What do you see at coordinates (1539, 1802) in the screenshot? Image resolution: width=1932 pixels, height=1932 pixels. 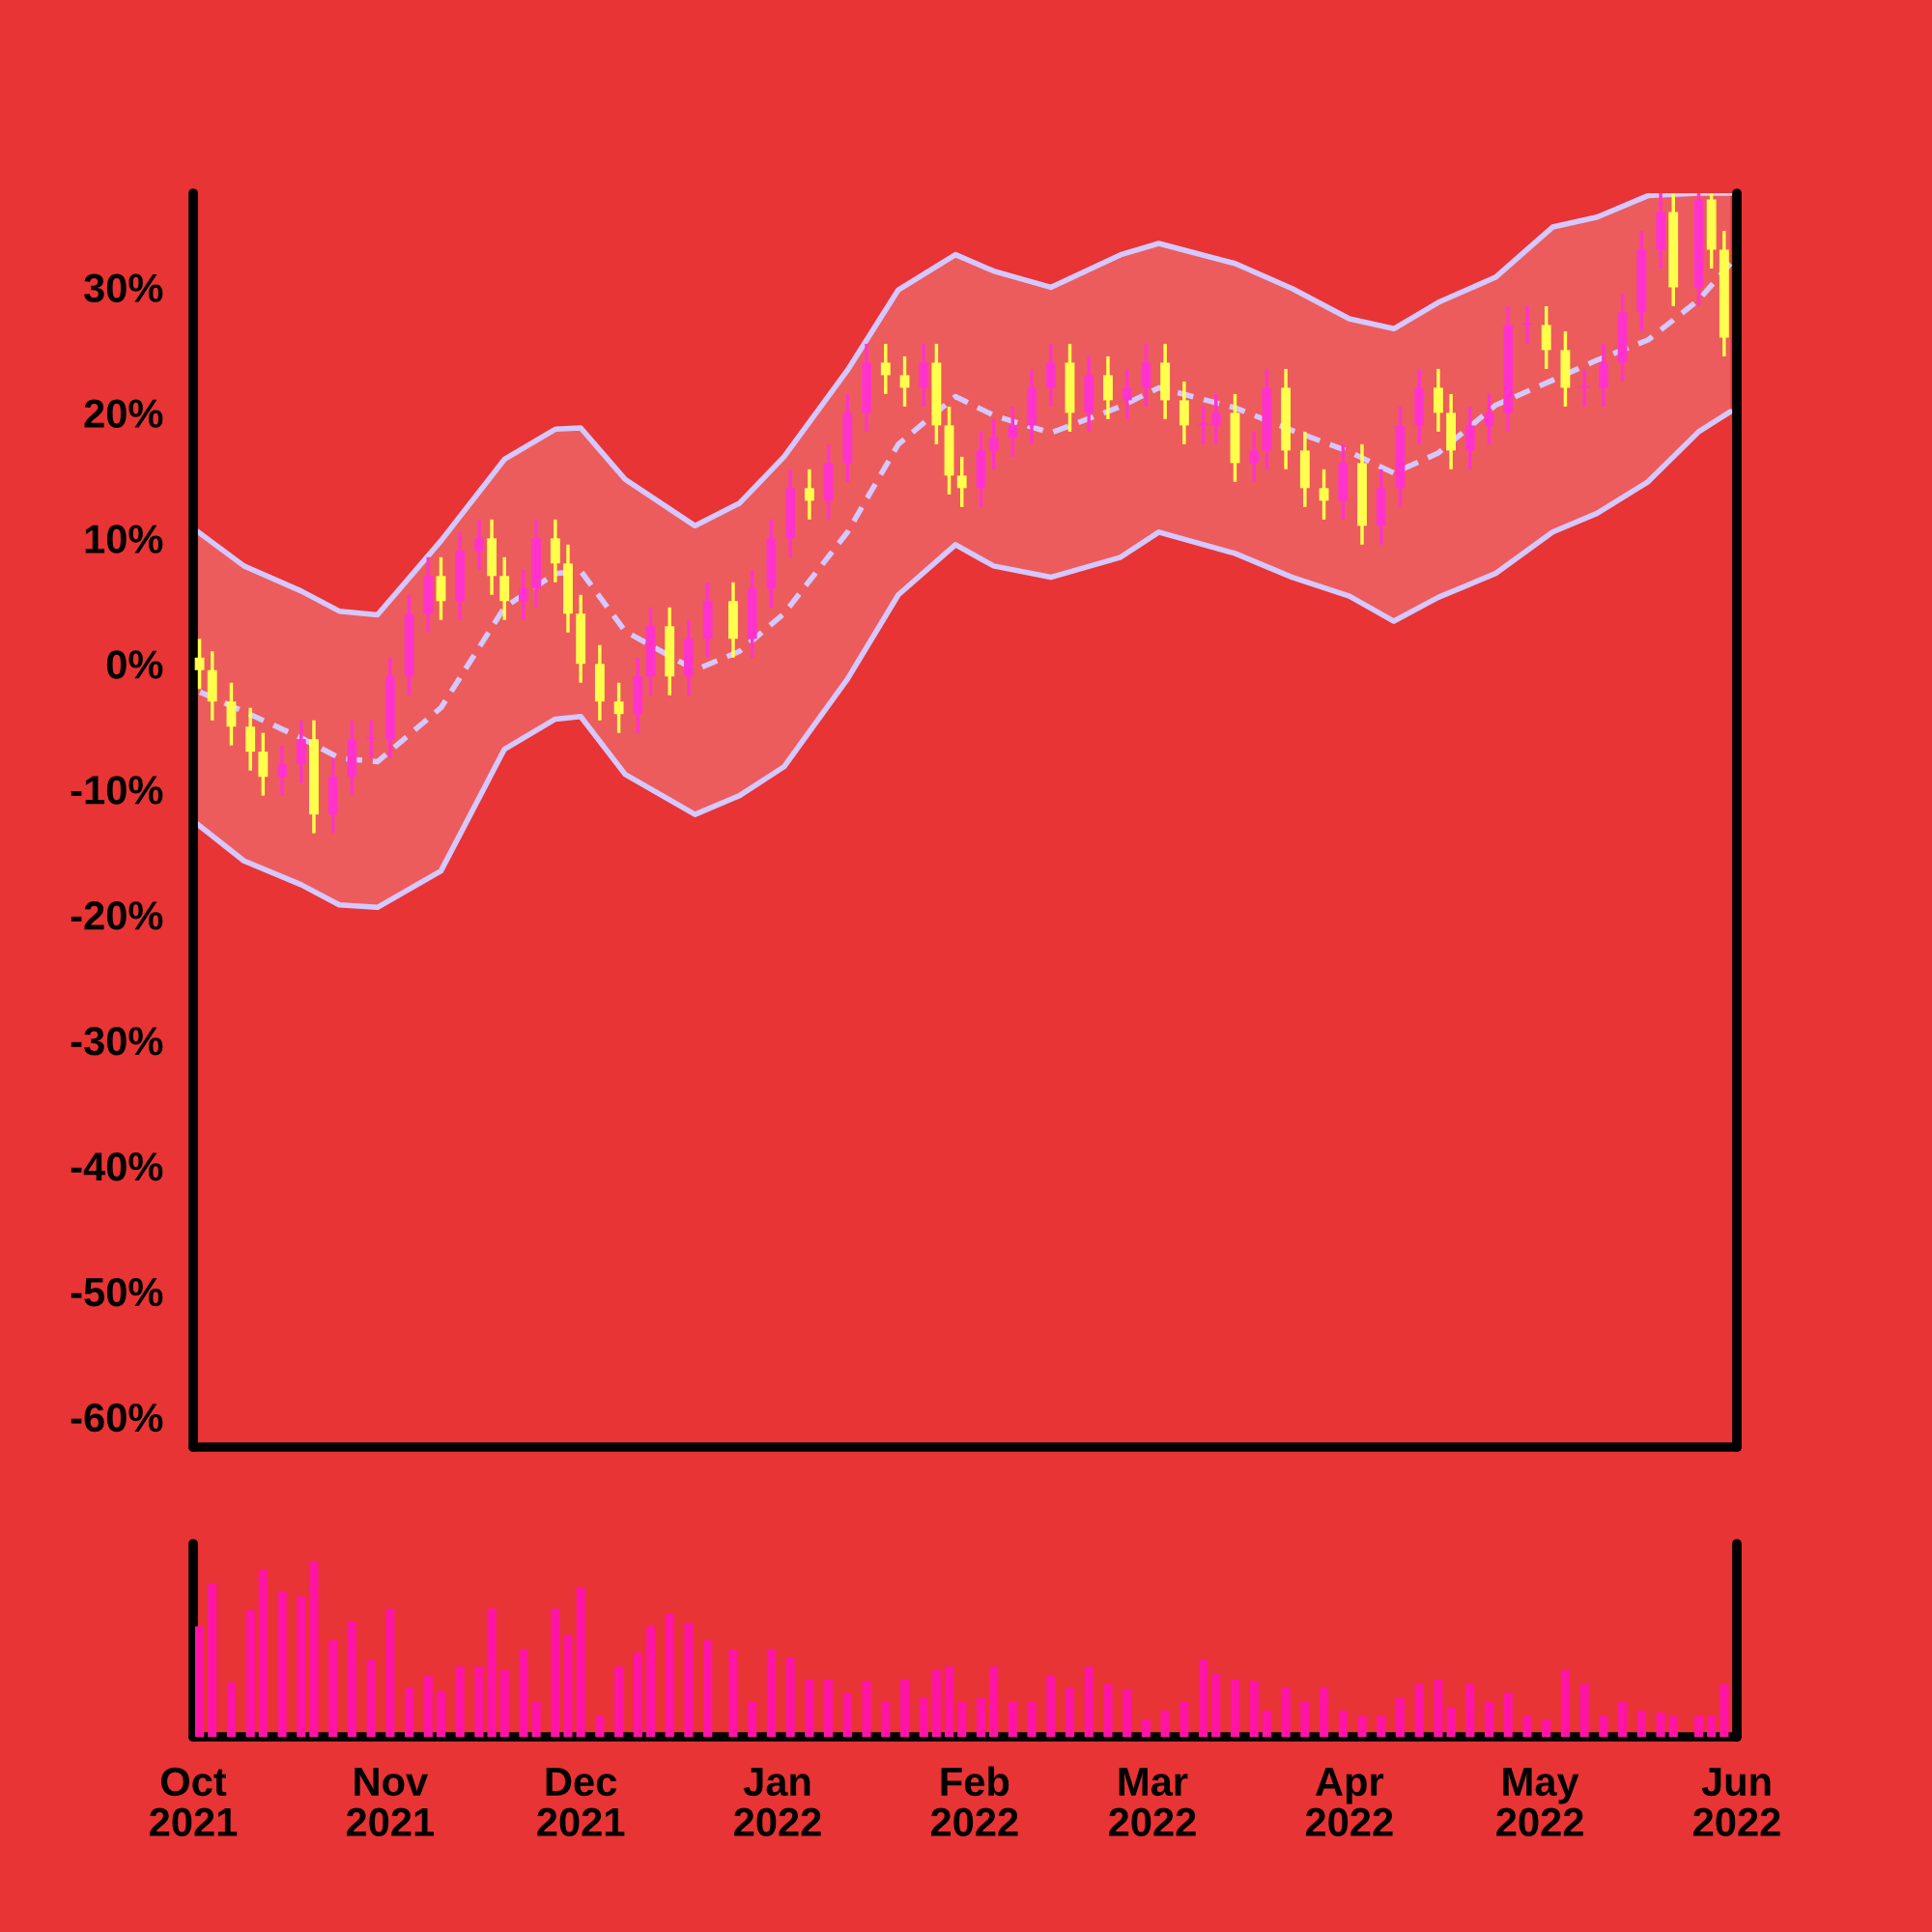 I see `x-tick-label: May 2022` at bounding box center [1539, 1802].